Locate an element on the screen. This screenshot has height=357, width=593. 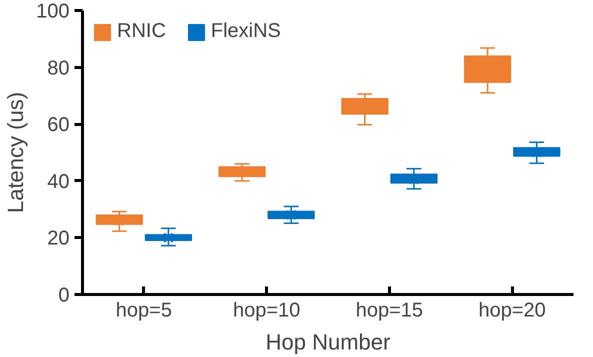
x-tick-label: hop=20 is located at coordinates (512, 311).